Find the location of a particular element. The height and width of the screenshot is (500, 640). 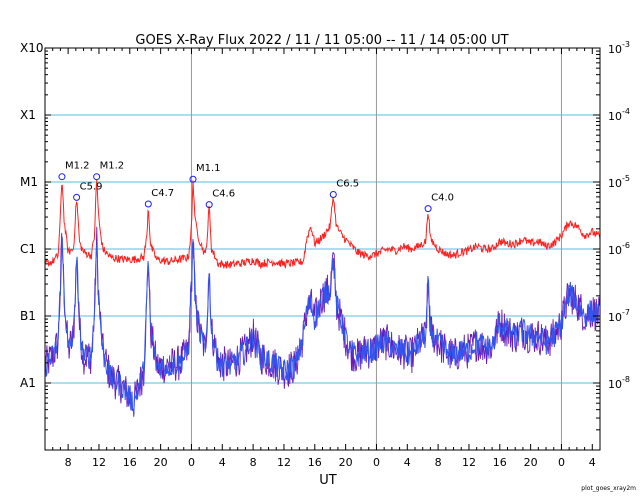

right-axis-label: 10⁻⁶ is located at coordinates (619, 249).